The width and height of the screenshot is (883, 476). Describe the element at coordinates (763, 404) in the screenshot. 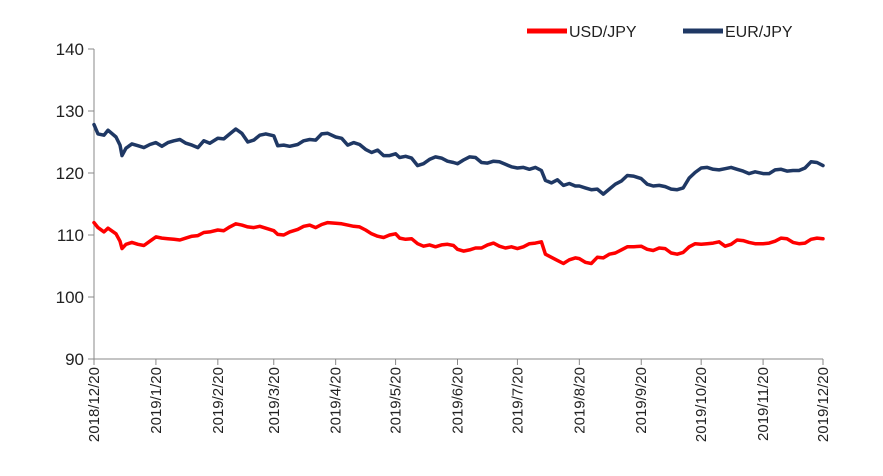

I see `x-tick-label: 2019/11/20` at that location.